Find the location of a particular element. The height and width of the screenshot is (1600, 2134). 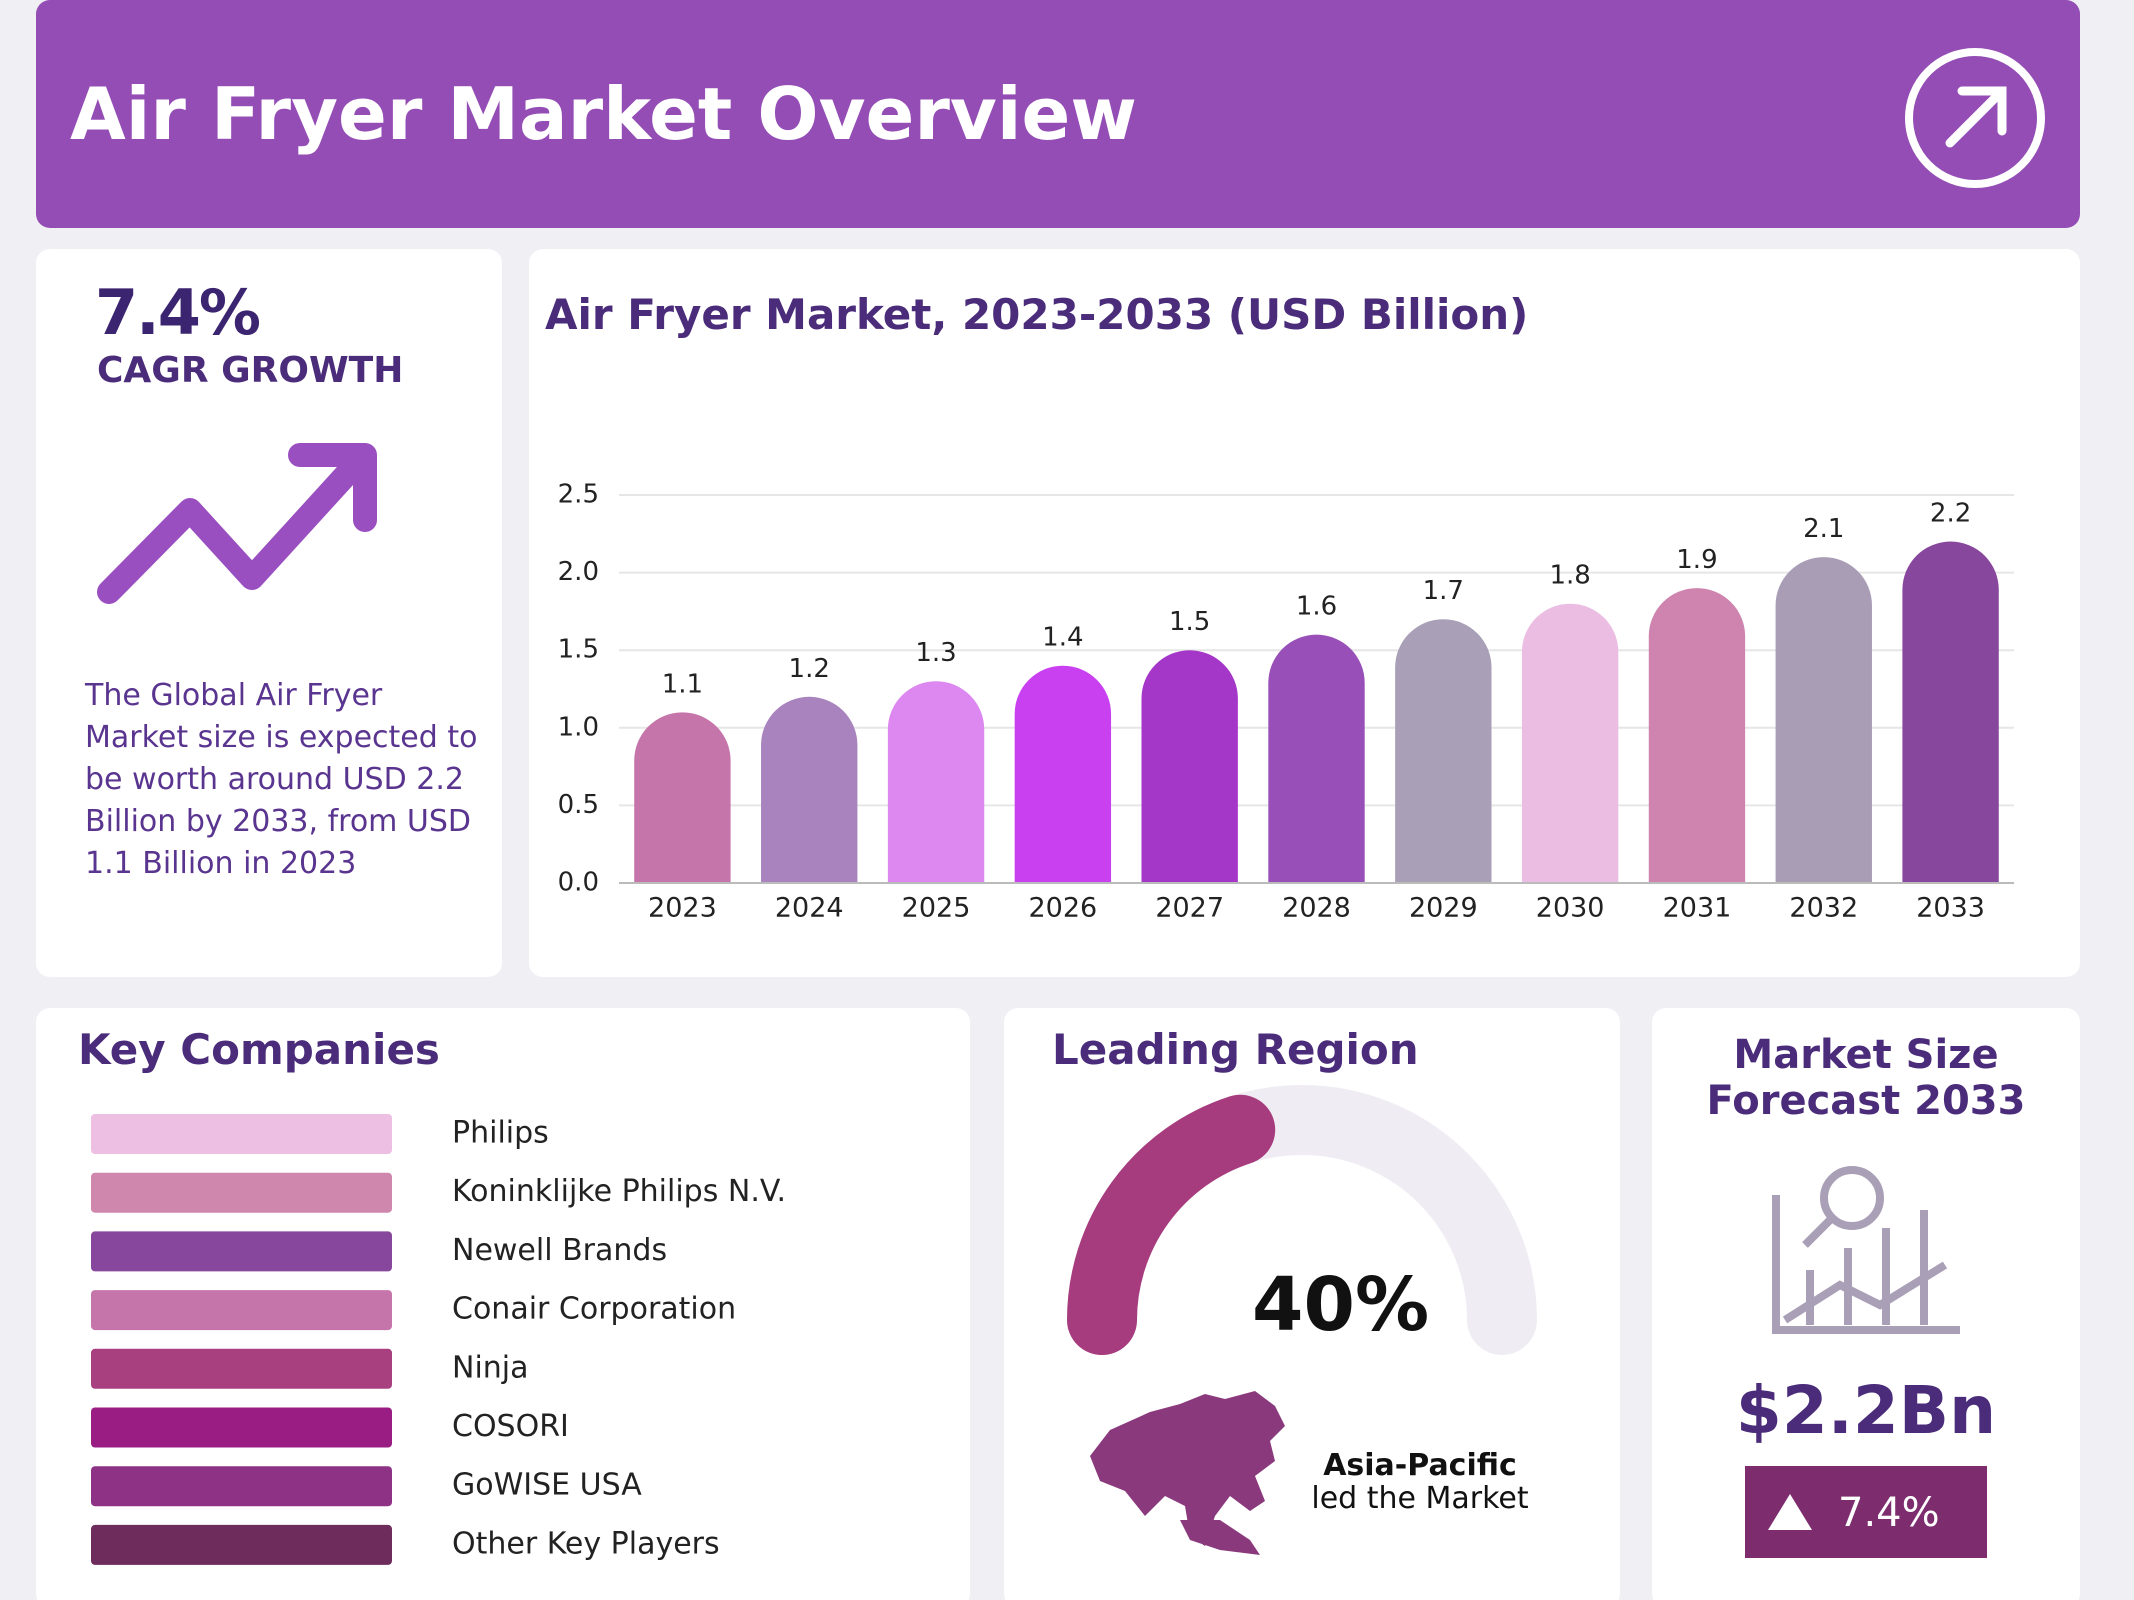

company-name: Other Key Players is located at coordinates (586, 1543).